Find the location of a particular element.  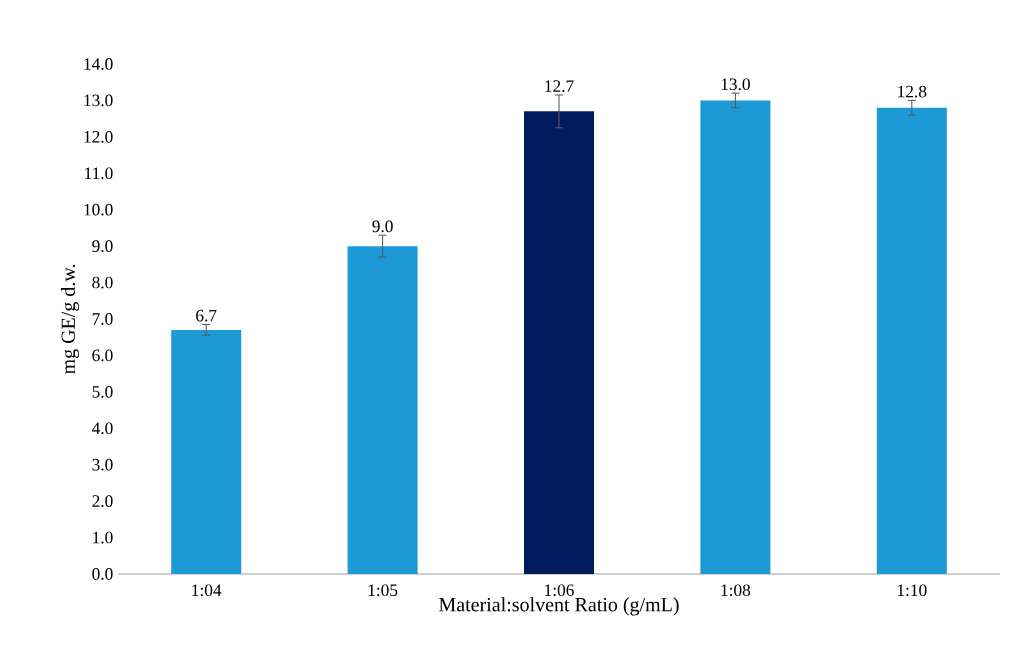

x-tick-label: 1:04 is located at coordinates (207, 590).